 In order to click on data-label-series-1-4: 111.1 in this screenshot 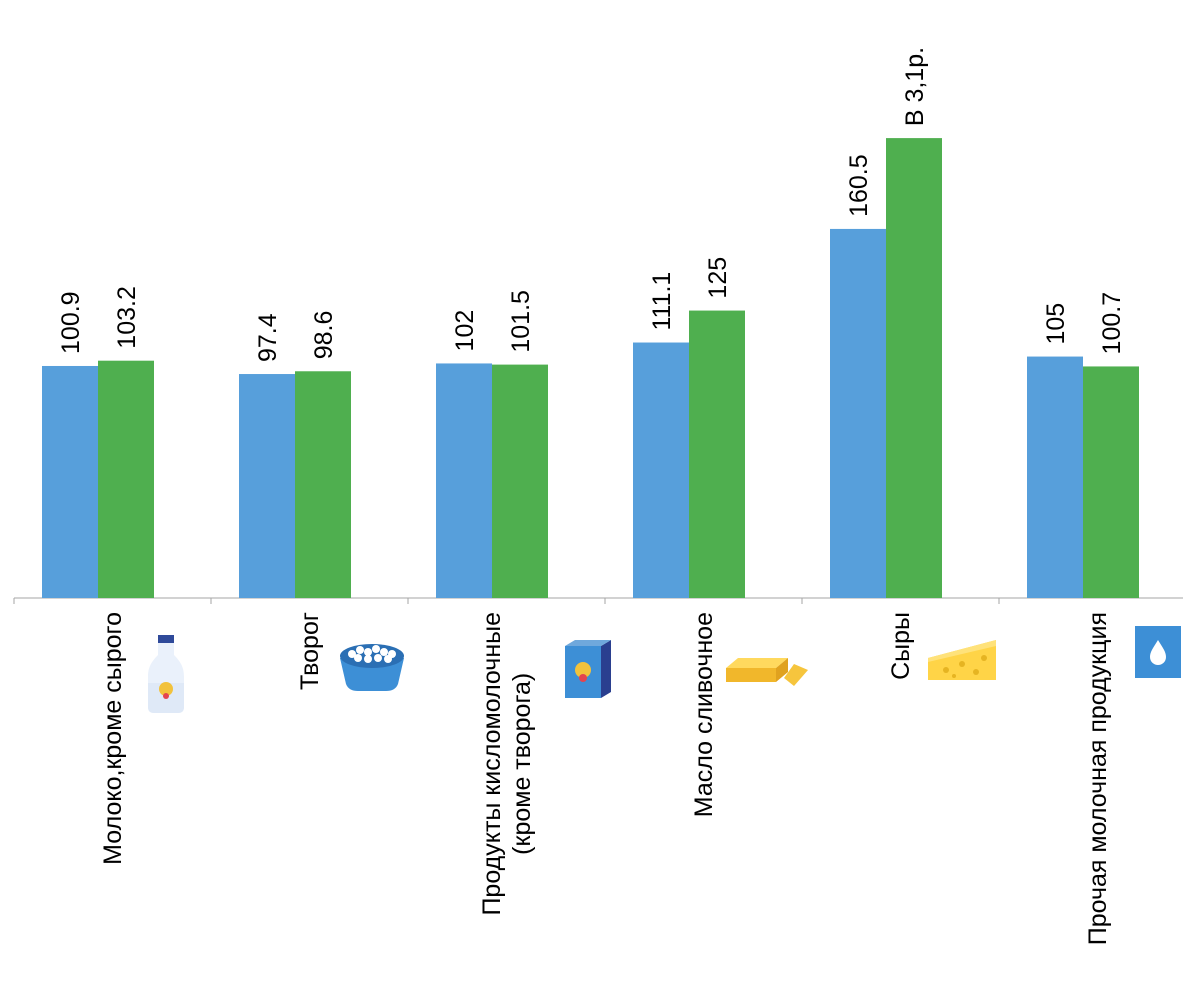, I will do `click(662, 301)`.